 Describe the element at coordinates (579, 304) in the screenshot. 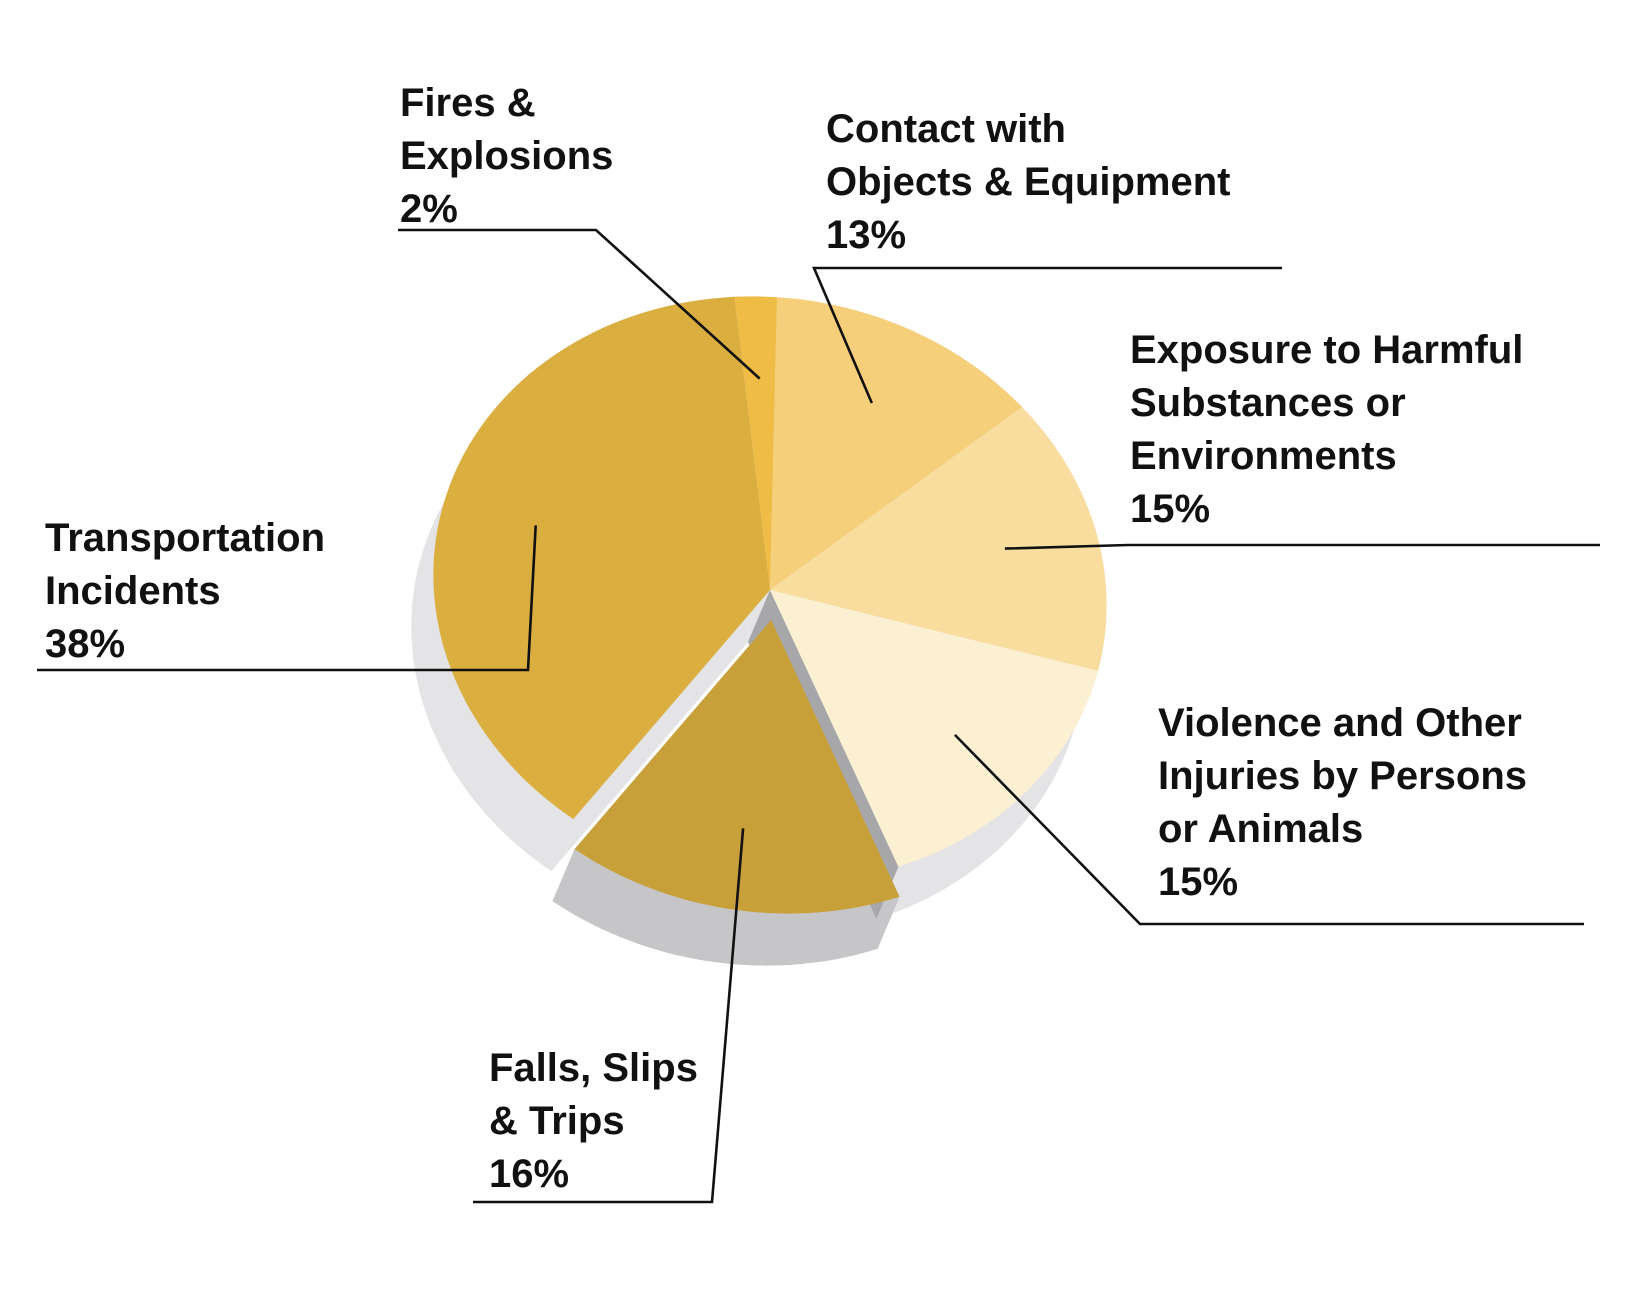

I see `leader-line-fires-explosions` at that location.